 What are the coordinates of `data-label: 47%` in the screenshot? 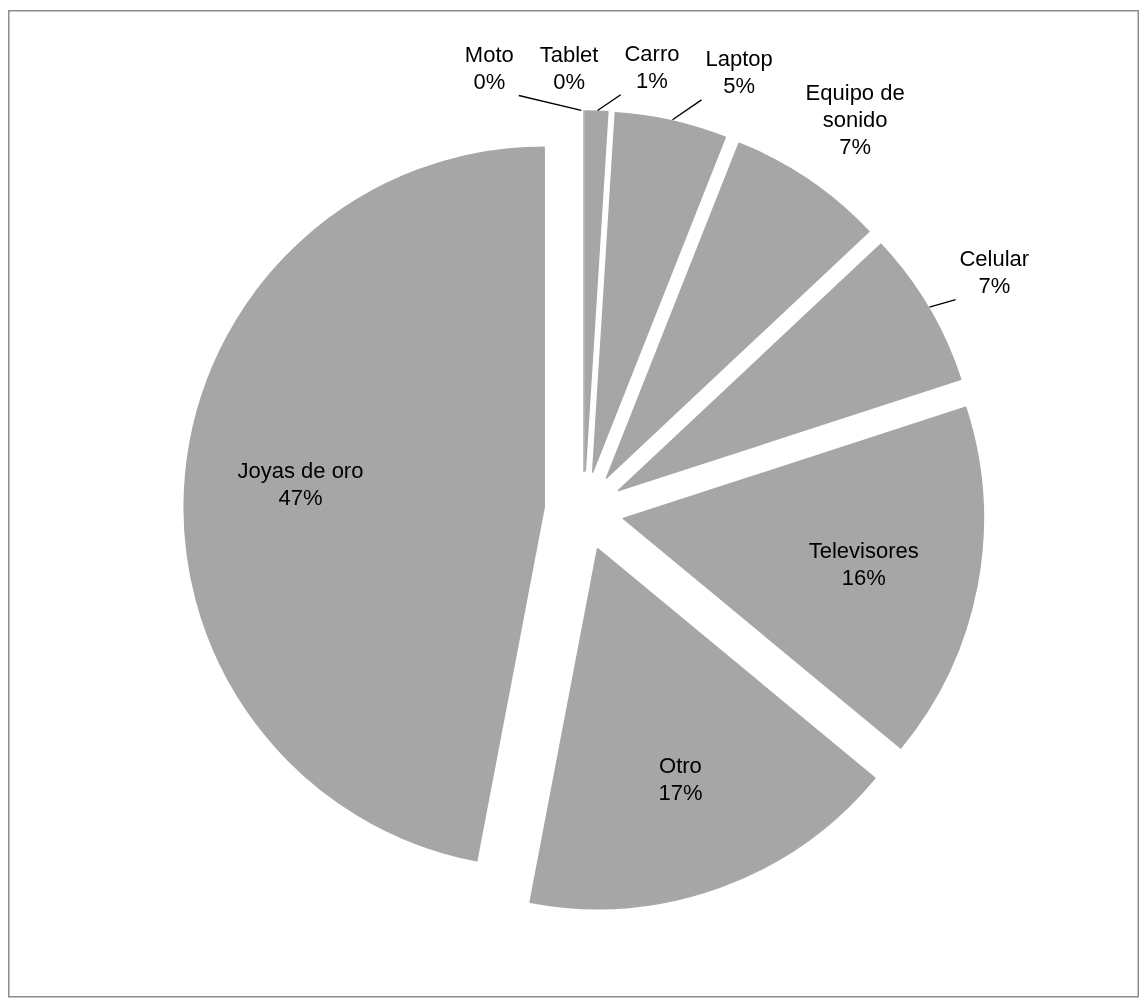 It's located at (300, 498).